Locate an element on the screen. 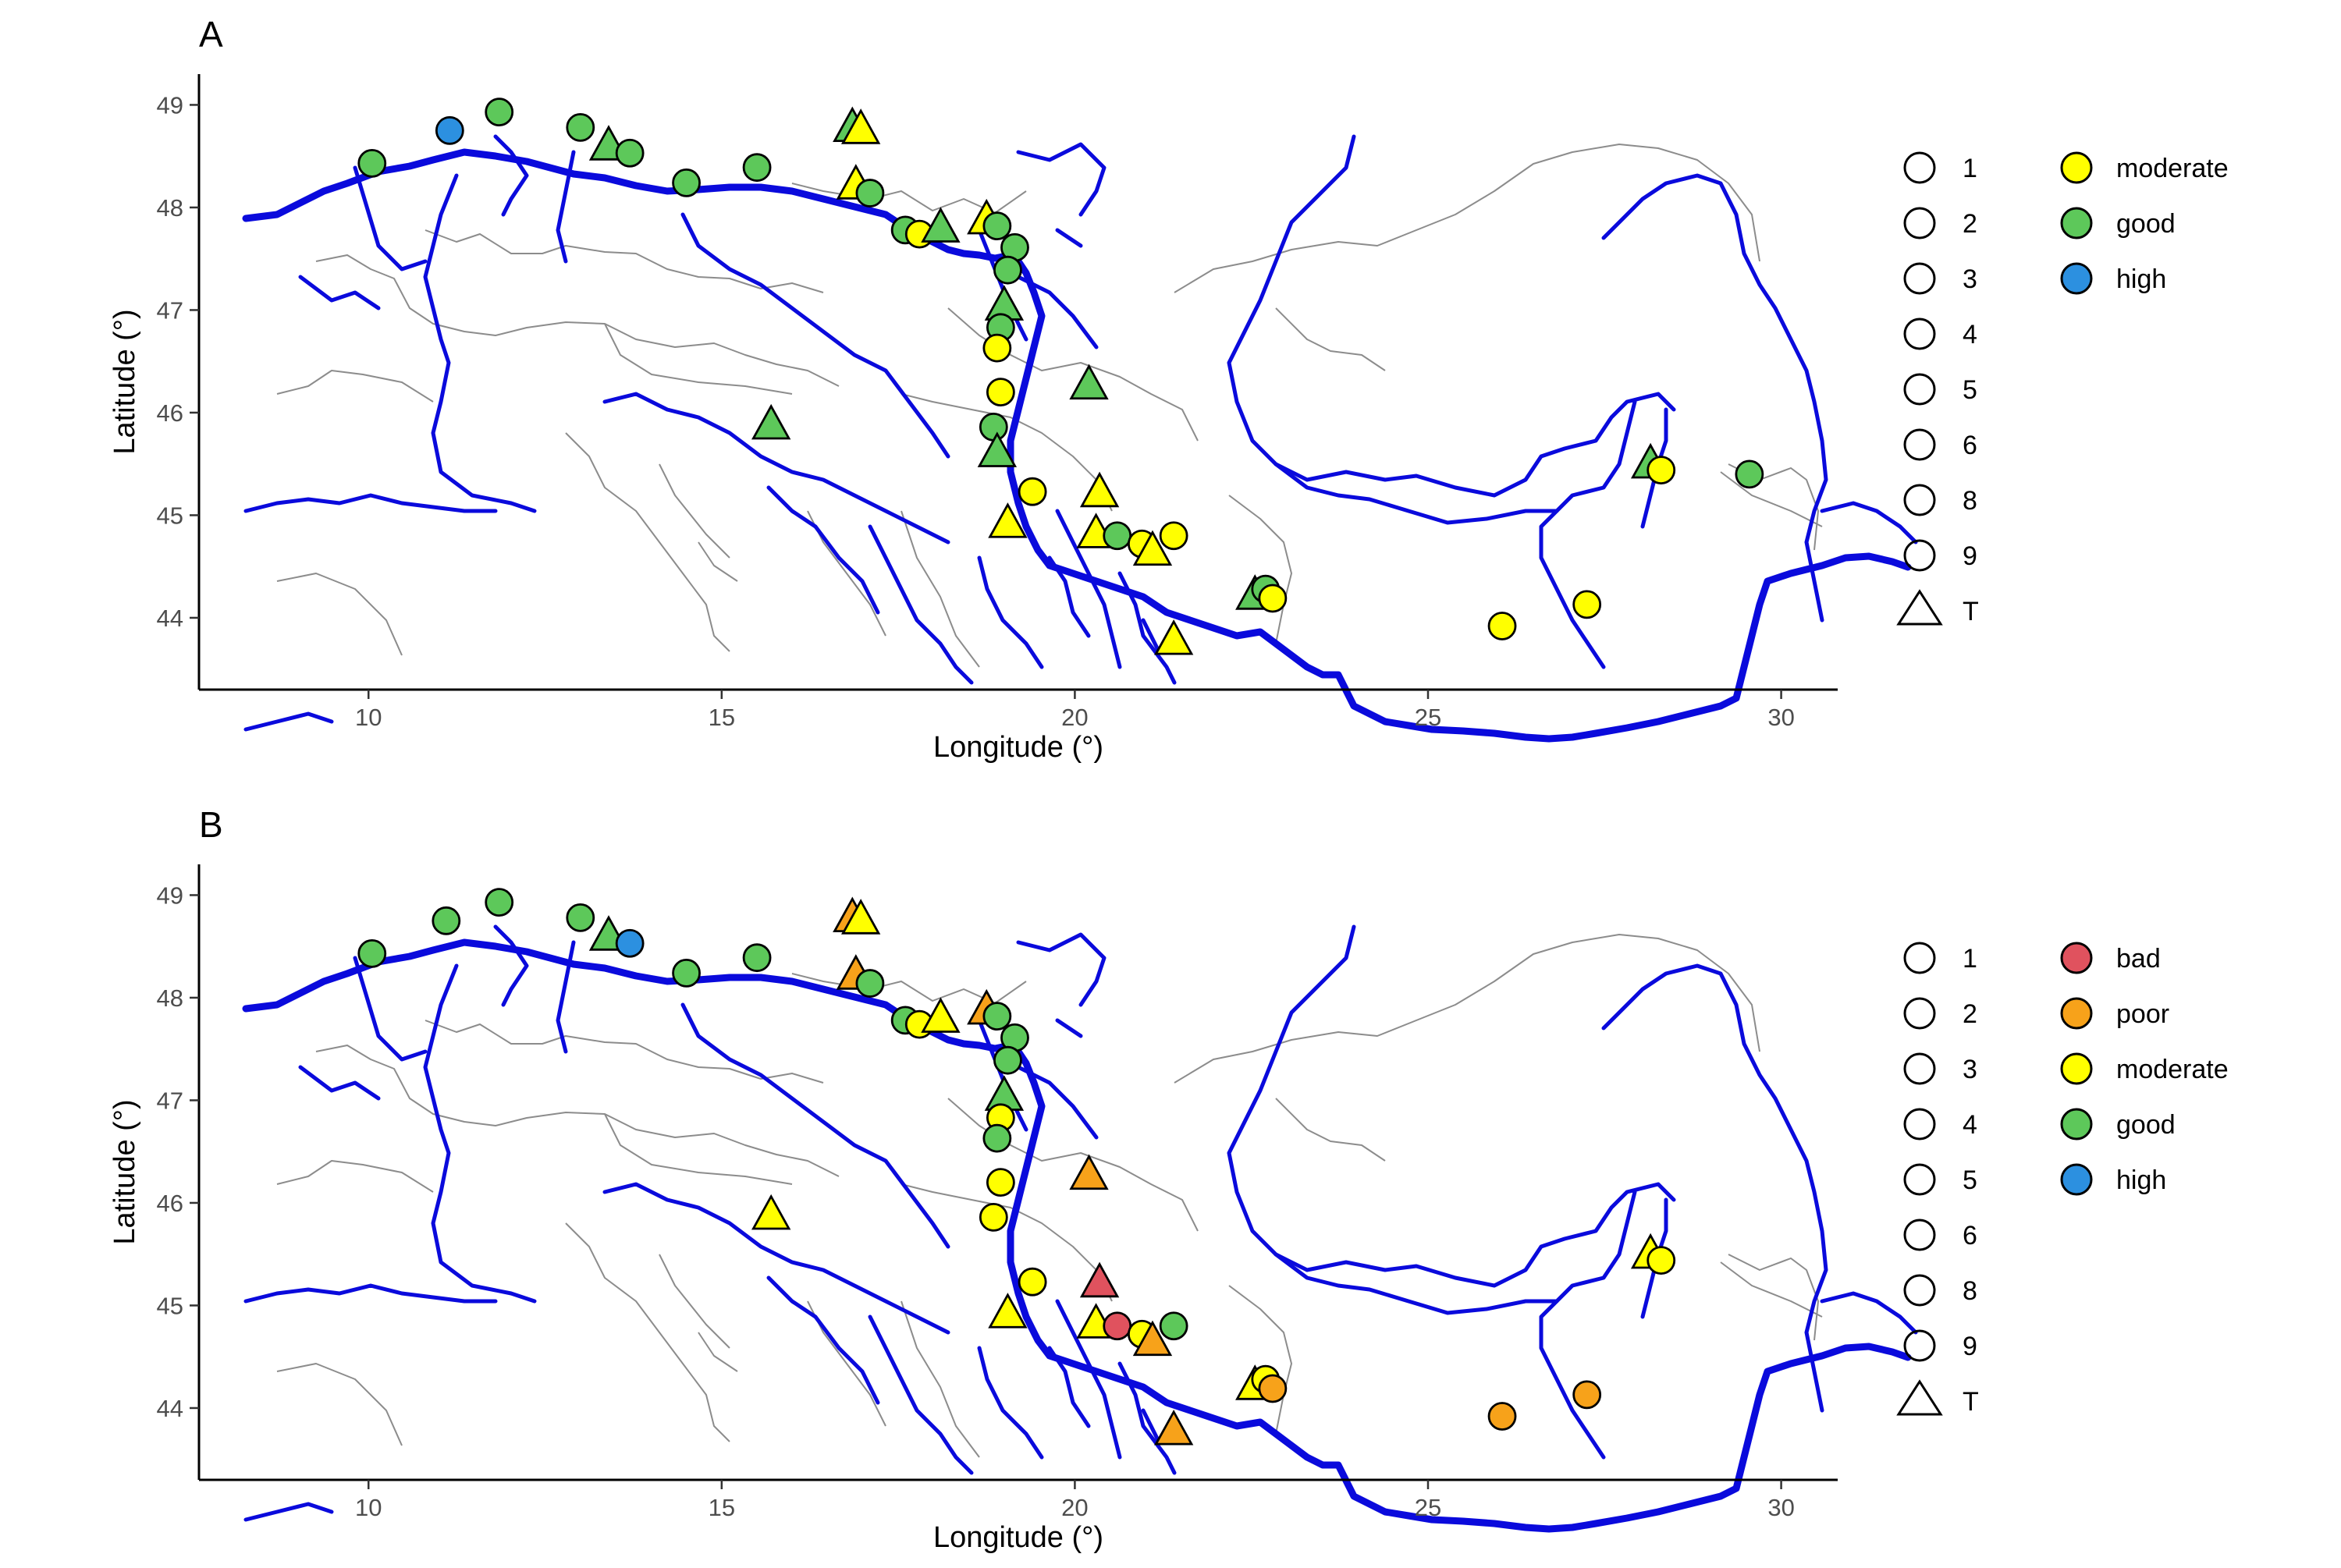  status-legend-swatch-poor is located at coordinates (2076, 1014).